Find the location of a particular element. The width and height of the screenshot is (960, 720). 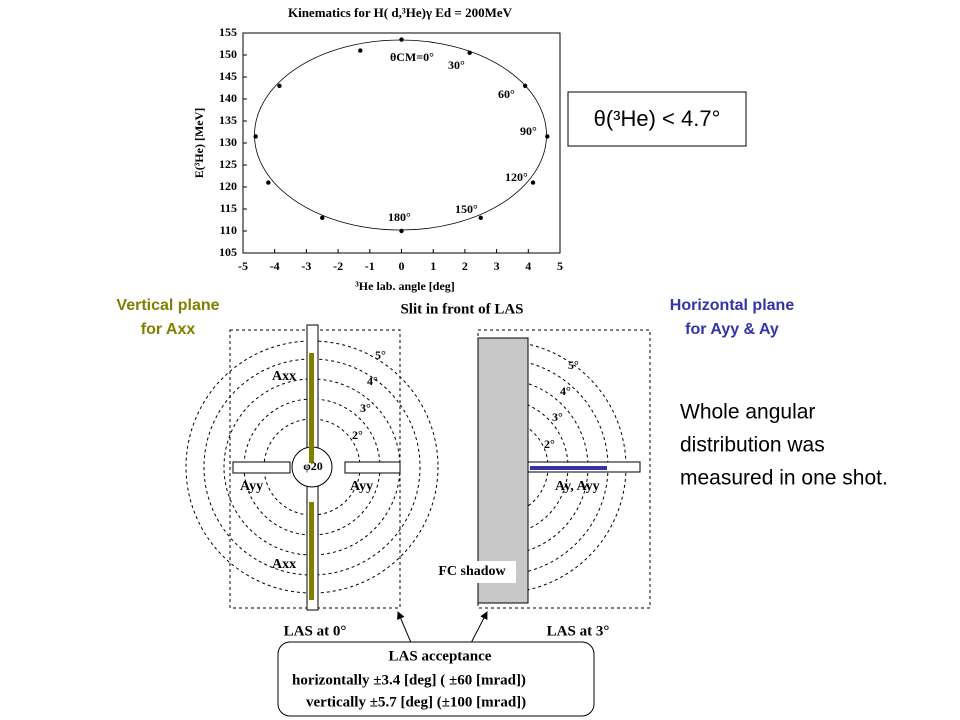

y-tick-label: 155 is located at coordinates (228, 32).